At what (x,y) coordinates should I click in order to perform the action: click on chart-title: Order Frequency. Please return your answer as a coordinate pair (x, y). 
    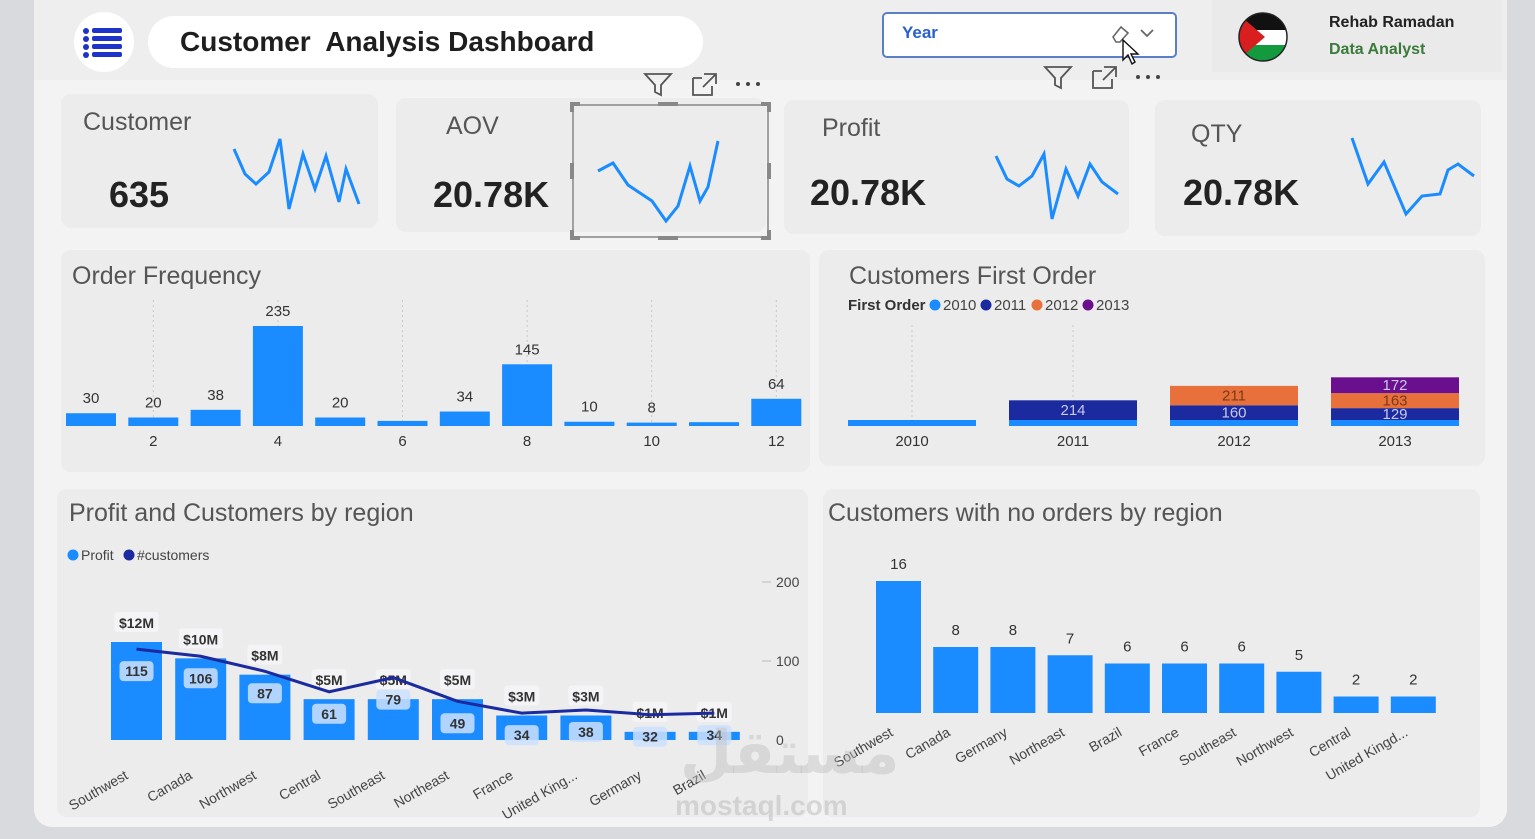
    Looking at the image, I should click on (166, 276).